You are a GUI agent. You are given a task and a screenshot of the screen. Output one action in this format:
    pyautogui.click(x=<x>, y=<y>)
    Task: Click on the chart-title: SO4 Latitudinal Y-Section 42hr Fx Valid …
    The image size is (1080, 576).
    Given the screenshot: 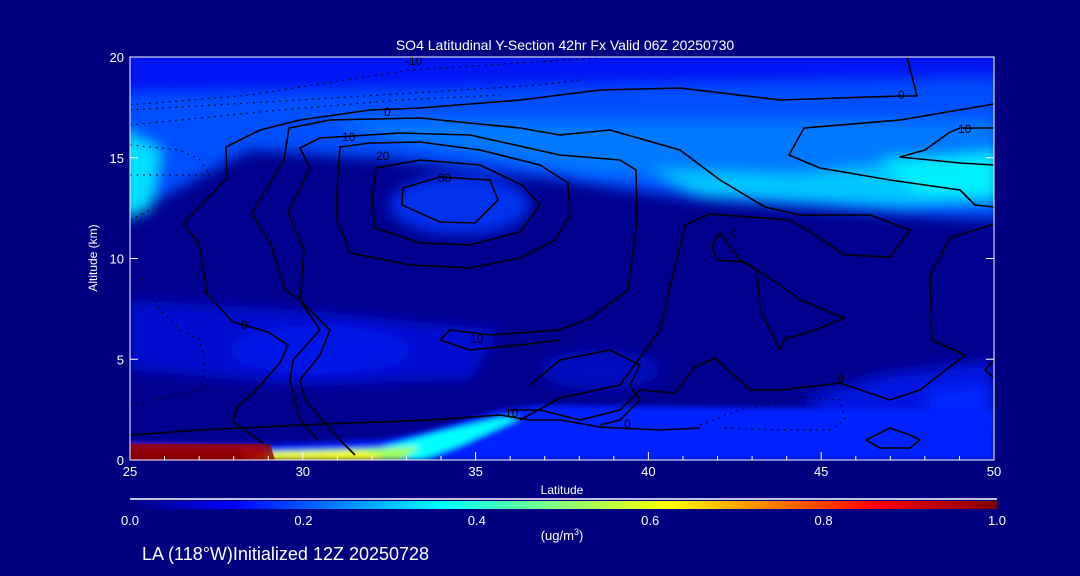 What is the action you would take?
    pyautogui.click(x=565, y=45)
    